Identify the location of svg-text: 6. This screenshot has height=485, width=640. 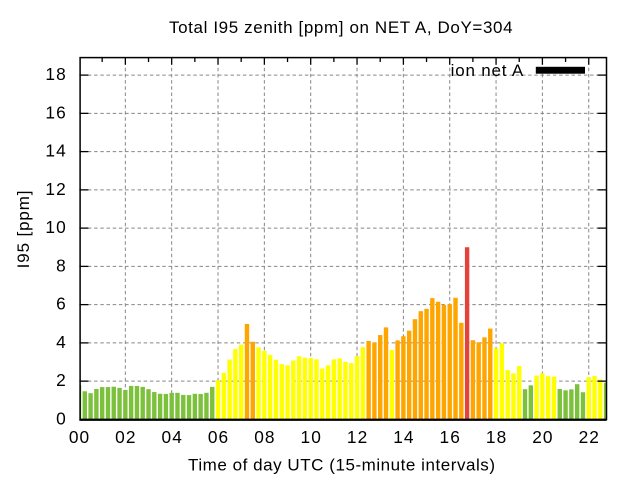
(61, 304).